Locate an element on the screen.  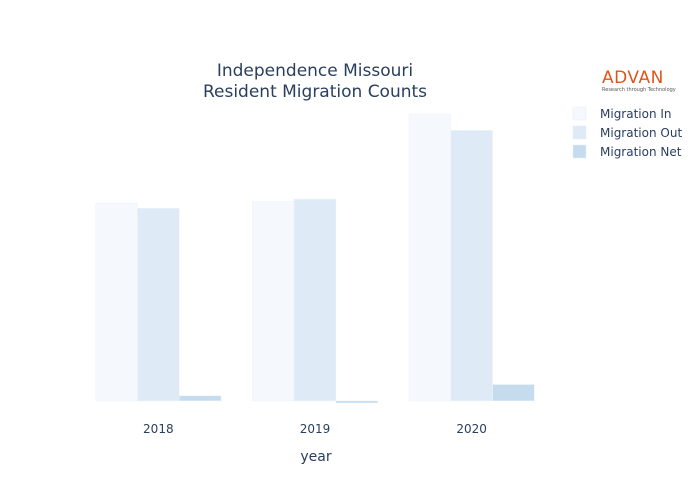
bar-migration-in-2020 is located at coordinates (430, 257).